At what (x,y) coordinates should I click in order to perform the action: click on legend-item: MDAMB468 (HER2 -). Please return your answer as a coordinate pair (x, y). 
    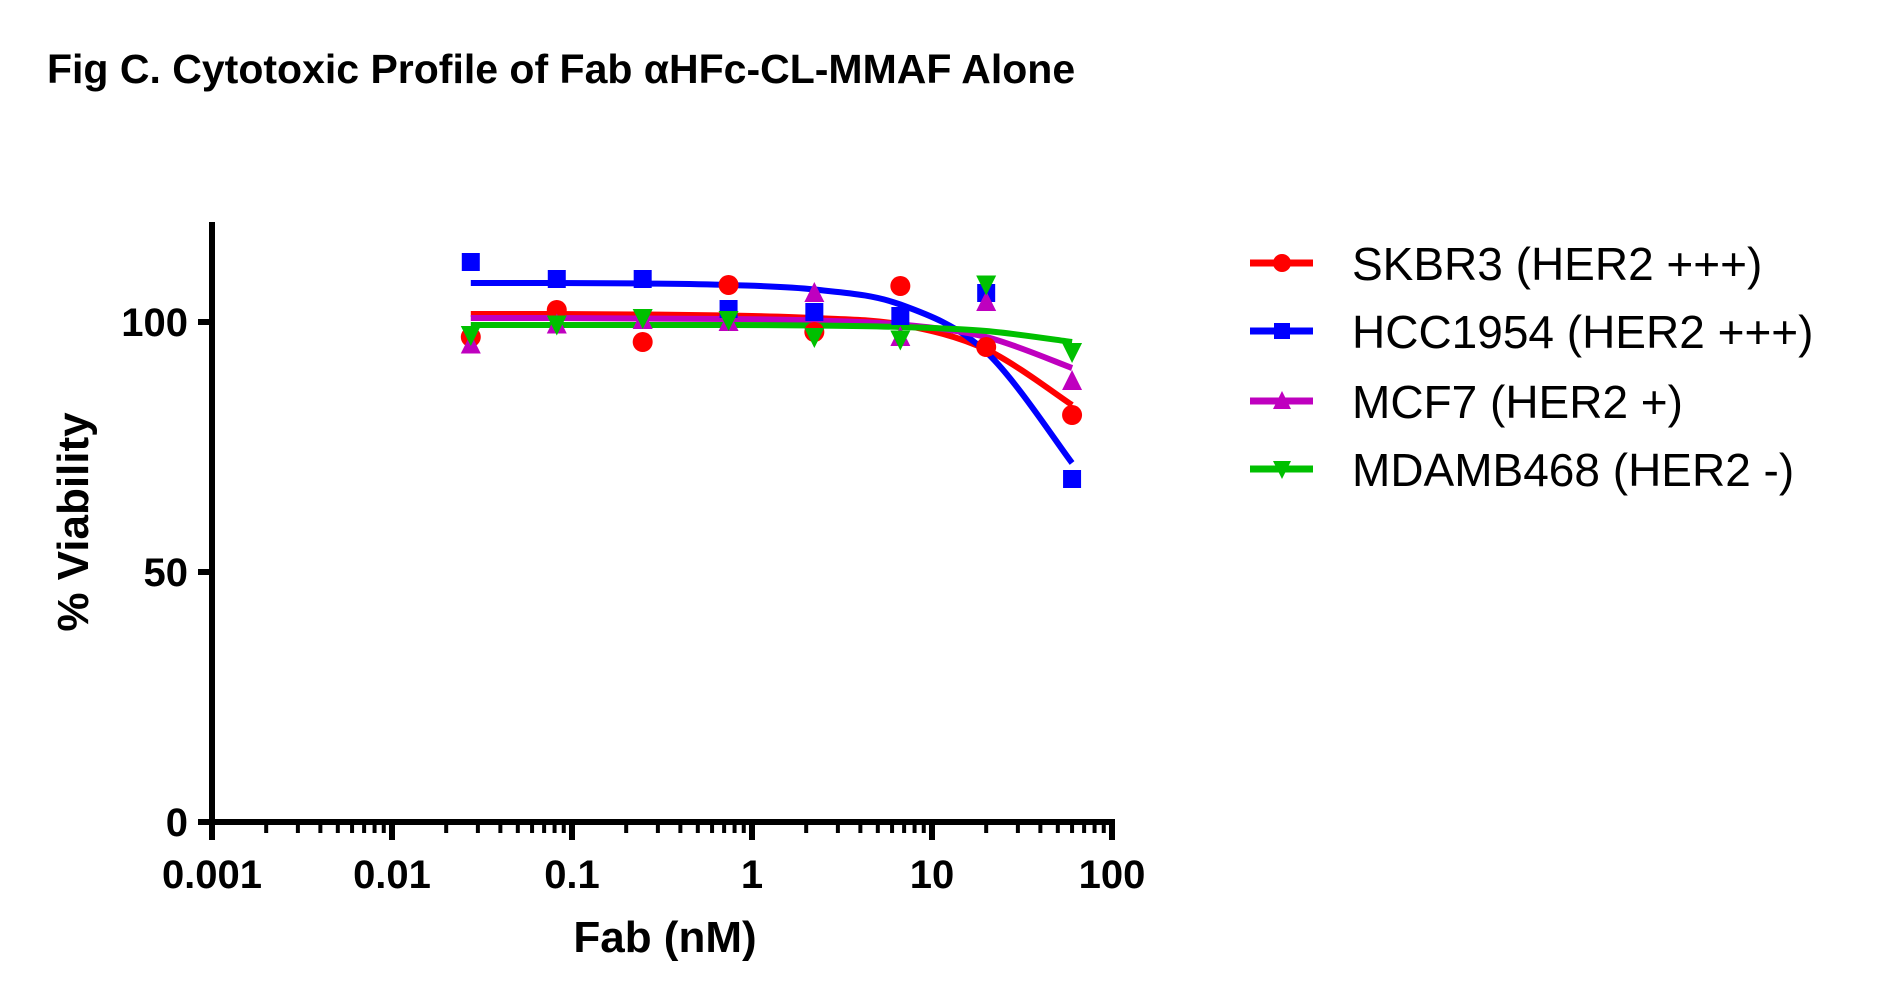
    Looking at the image, I should click on (1522, 470).